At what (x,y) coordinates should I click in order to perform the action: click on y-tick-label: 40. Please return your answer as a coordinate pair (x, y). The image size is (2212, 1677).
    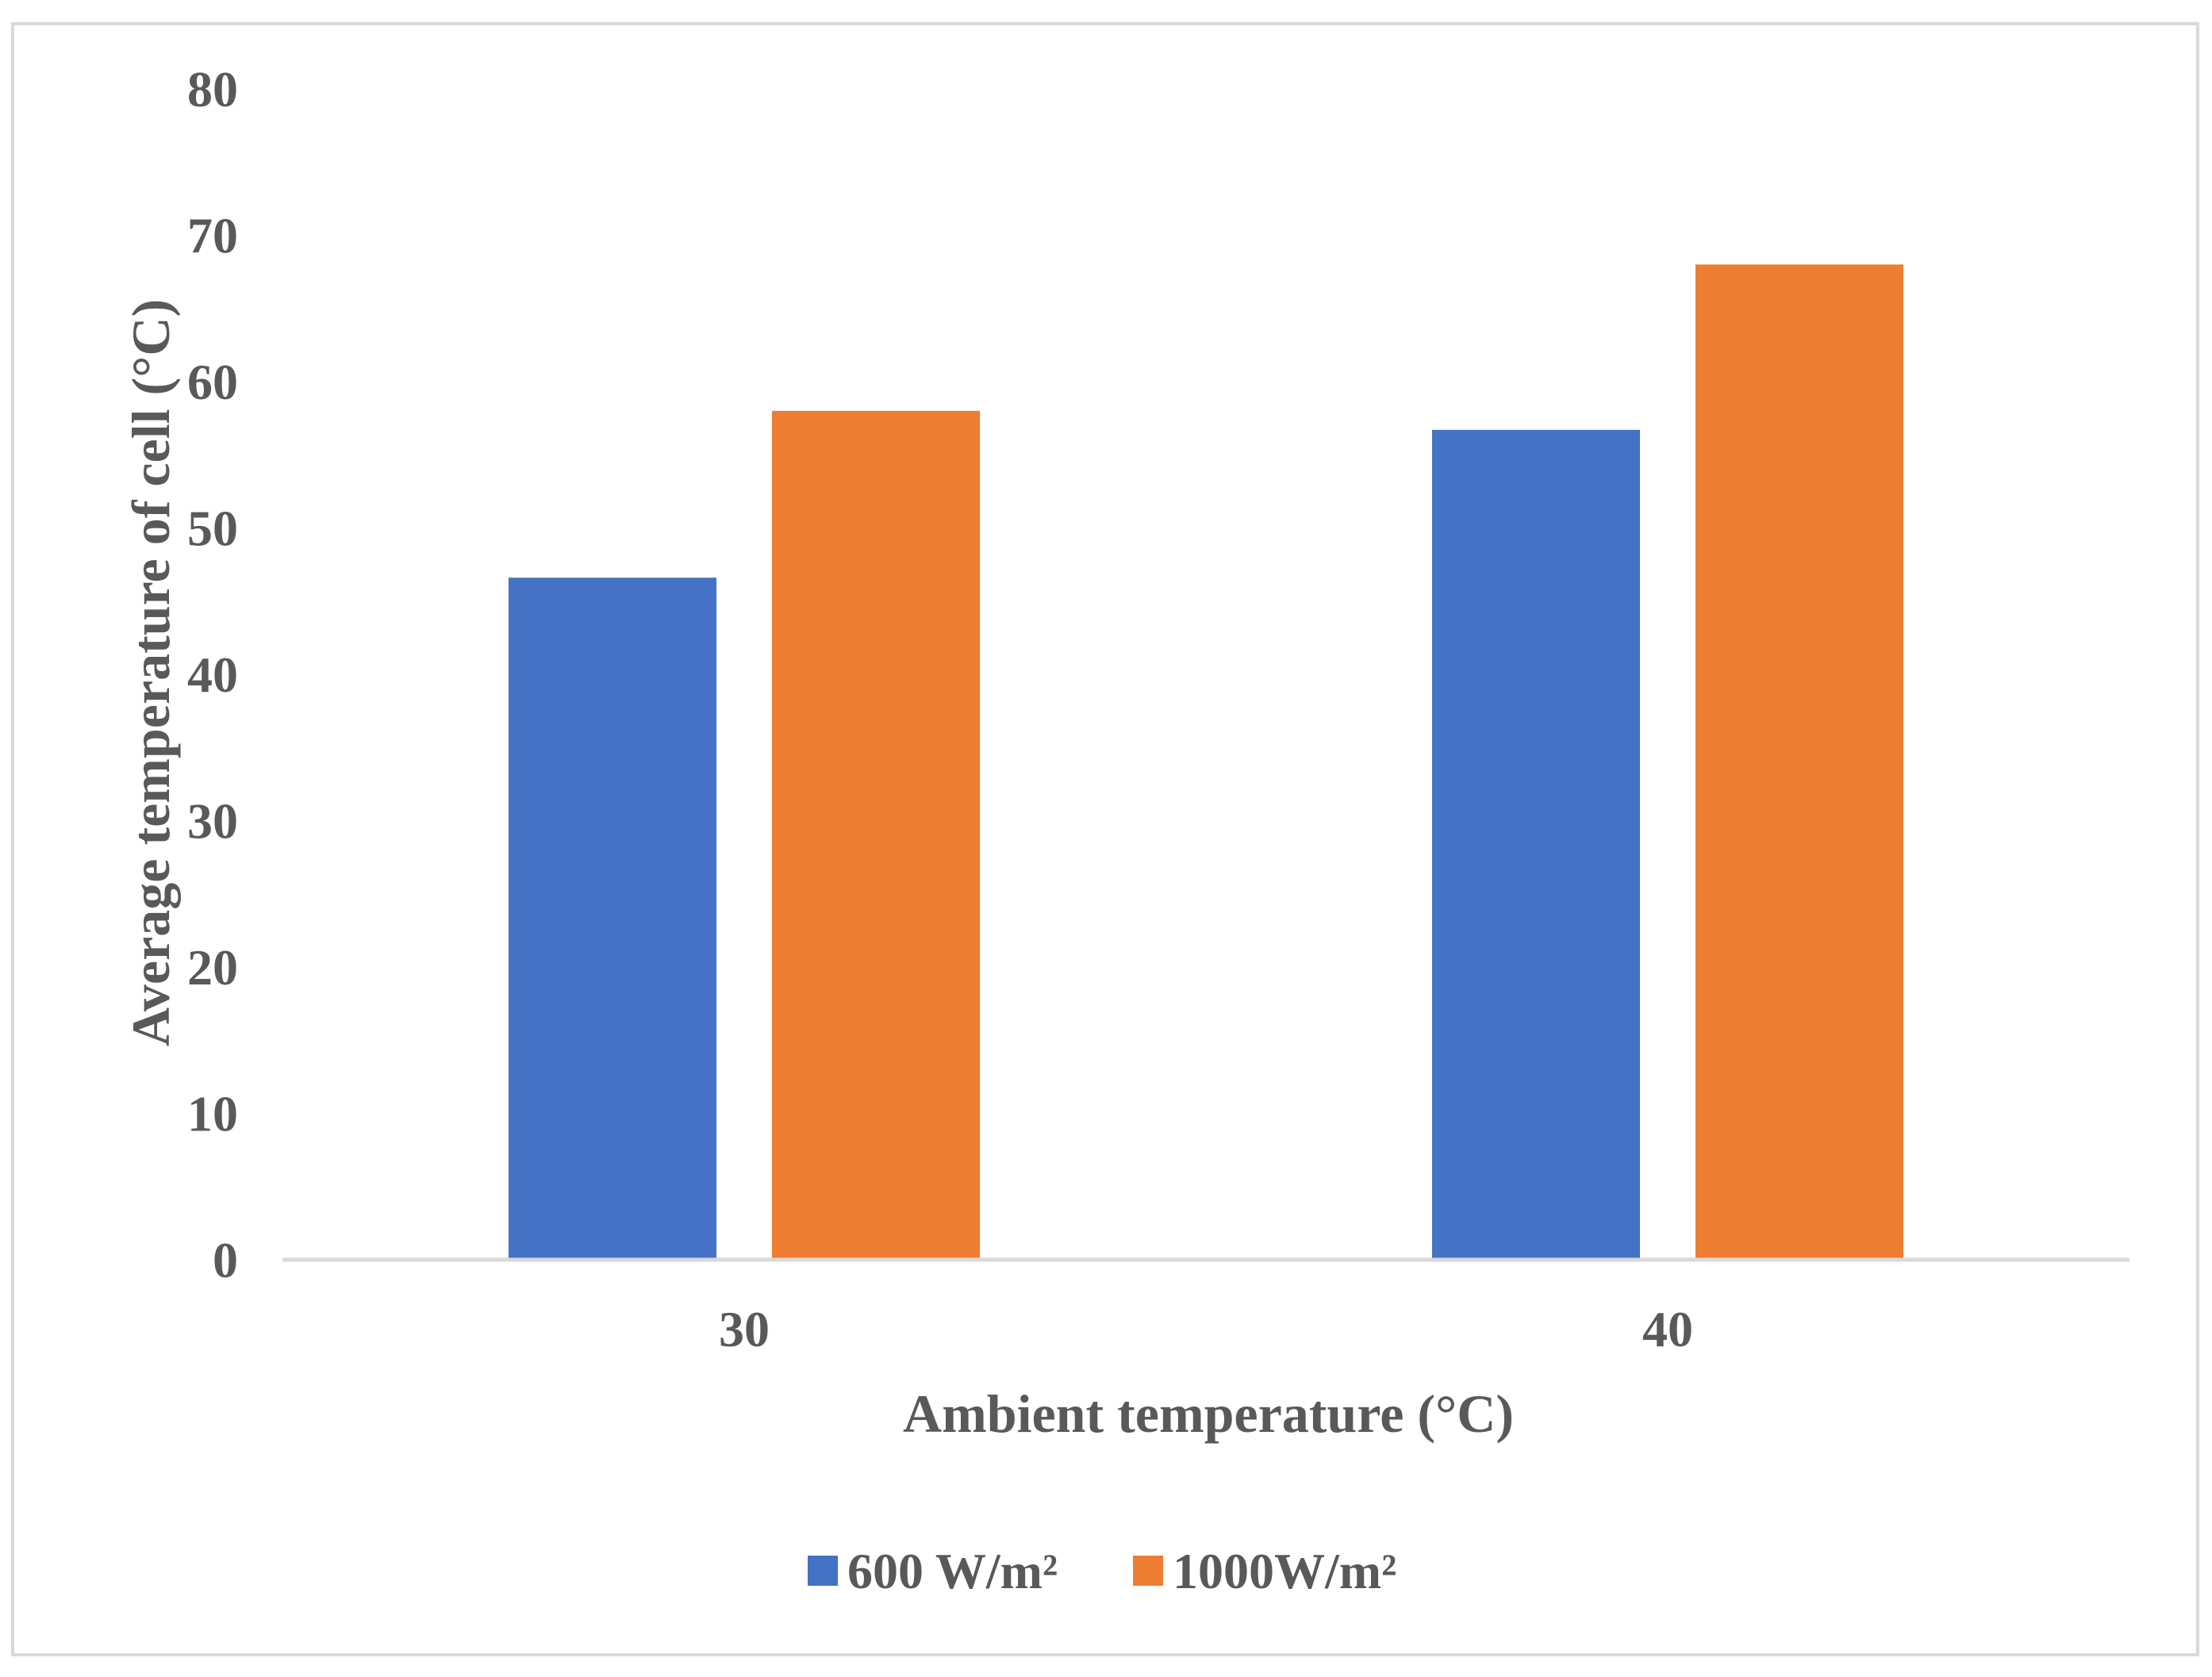
    Looking at the image, I should click on (213, 675).